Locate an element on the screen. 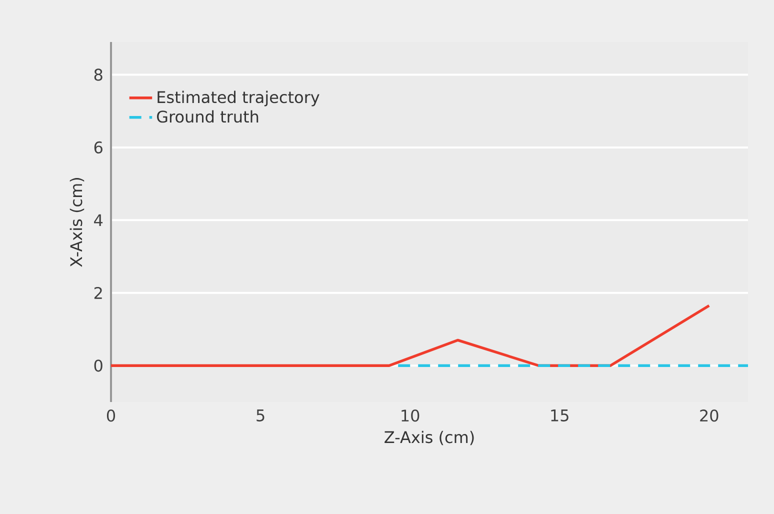 This screenshot has height=514, width=774. legend-label: Ground truth is located at coordinates (207, 116).